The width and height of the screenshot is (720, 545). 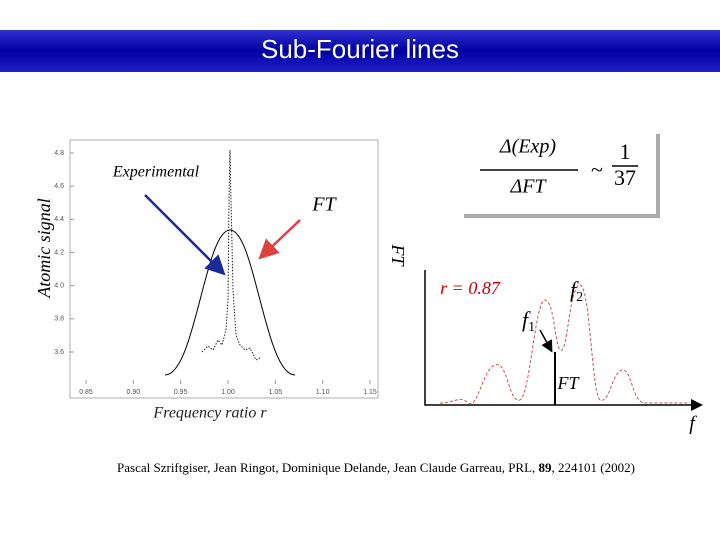 What do you see at coordinates (228, 392) in the screenshot?
I see `x-tick-label: 1.00` at bounding box center [228, 392].